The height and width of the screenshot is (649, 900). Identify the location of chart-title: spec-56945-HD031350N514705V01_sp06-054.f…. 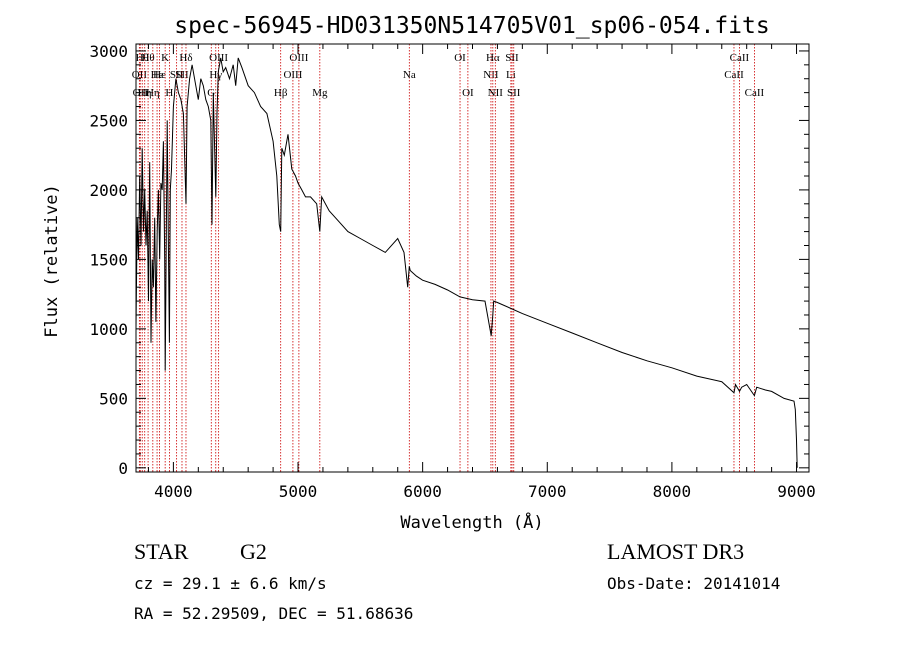
(471, 26).